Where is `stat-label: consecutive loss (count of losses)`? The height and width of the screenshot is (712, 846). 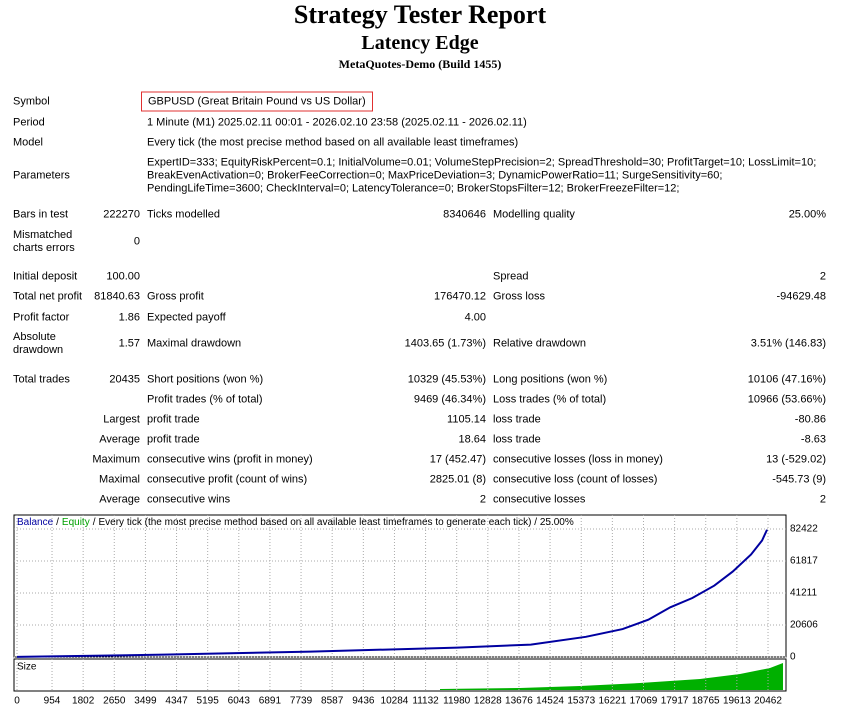
stat-label: consecutive loss (count of losses) is located at coordinates (575, 479).